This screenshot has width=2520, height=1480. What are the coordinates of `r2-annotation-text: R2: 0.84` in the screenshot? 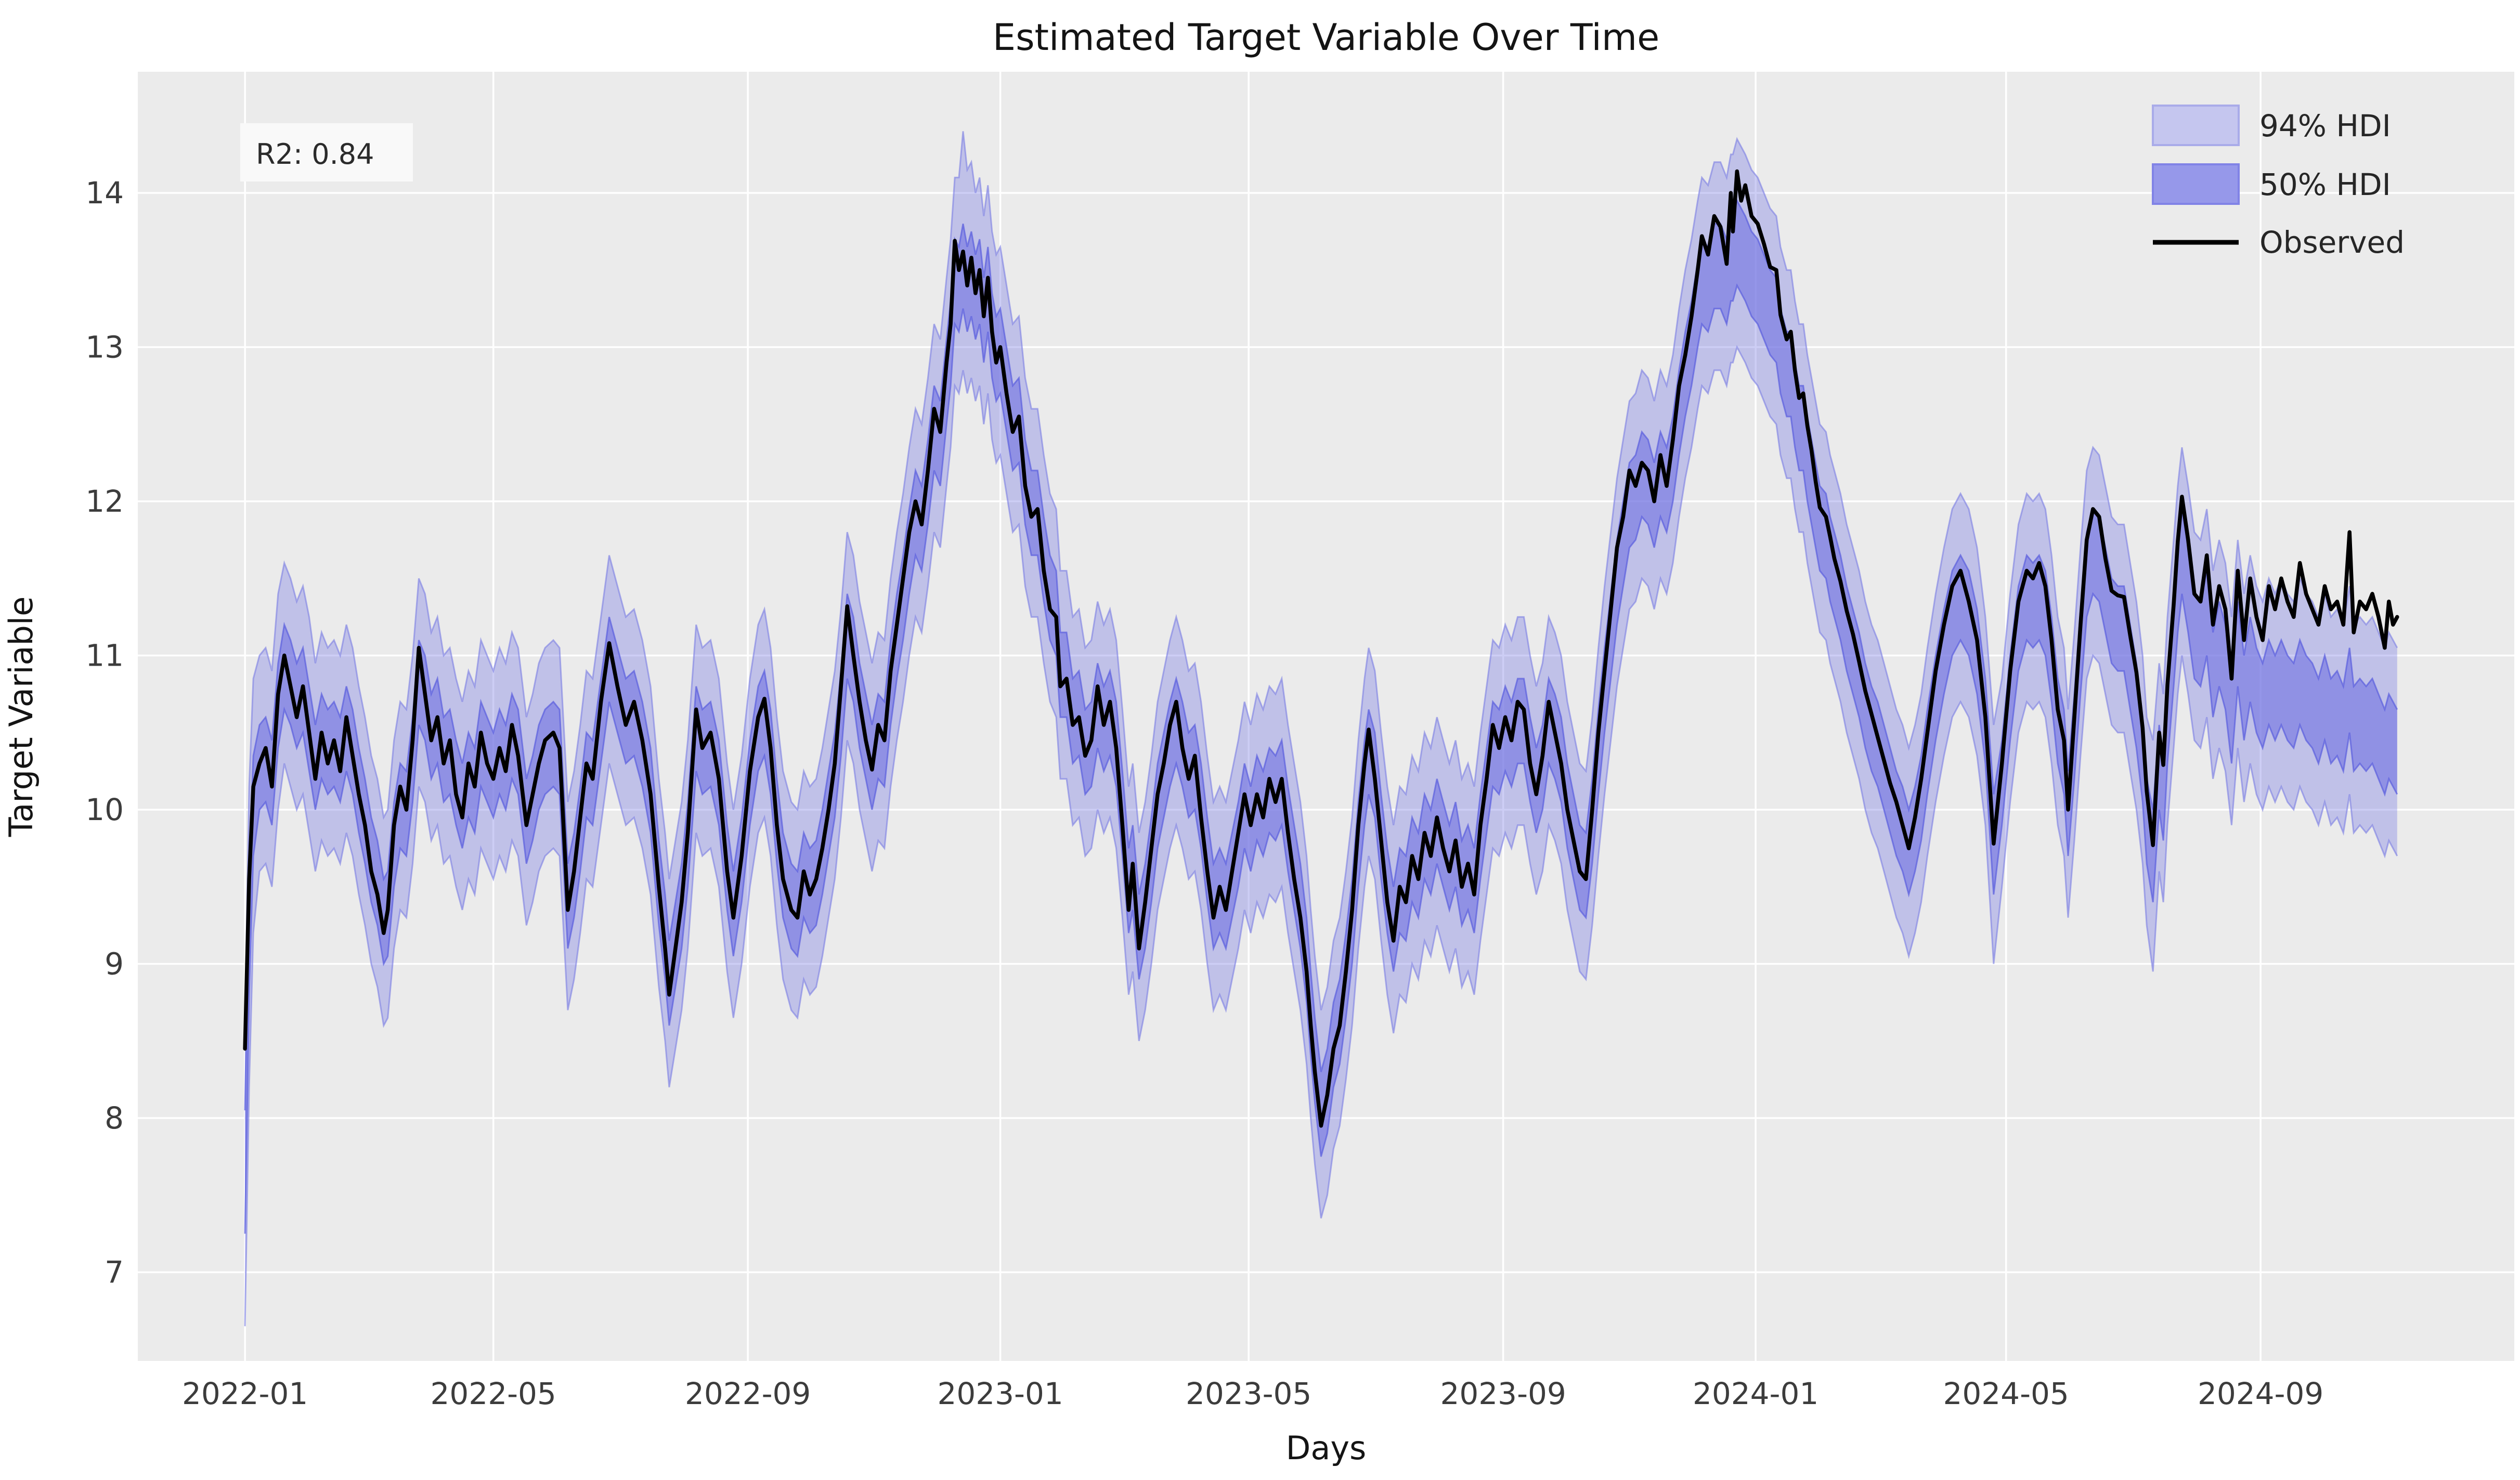 It's located at (315, 154).